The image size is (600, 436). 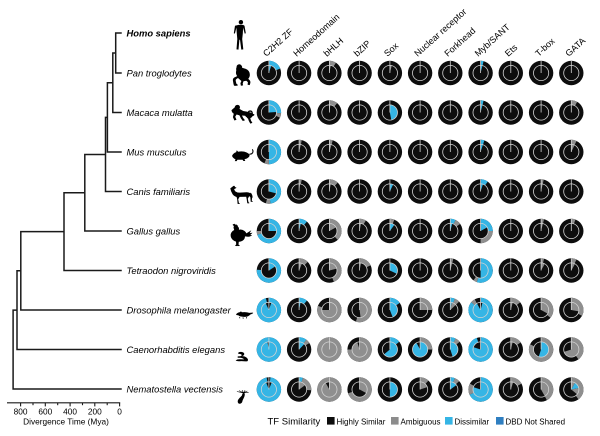 I want to click on svg-text: Divergence Time (Mya), so click(x=66, y=422).